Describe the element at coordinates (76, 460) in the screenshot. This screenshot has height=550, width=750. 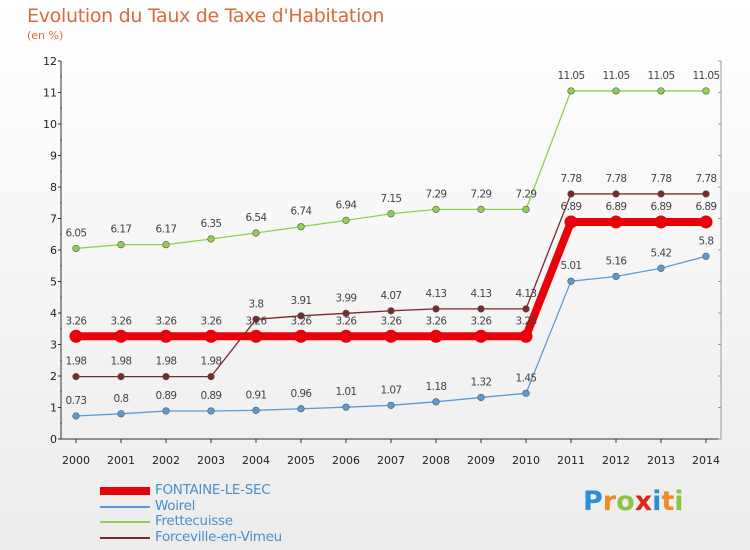
I see `x-tick-label: 2000` at that location.